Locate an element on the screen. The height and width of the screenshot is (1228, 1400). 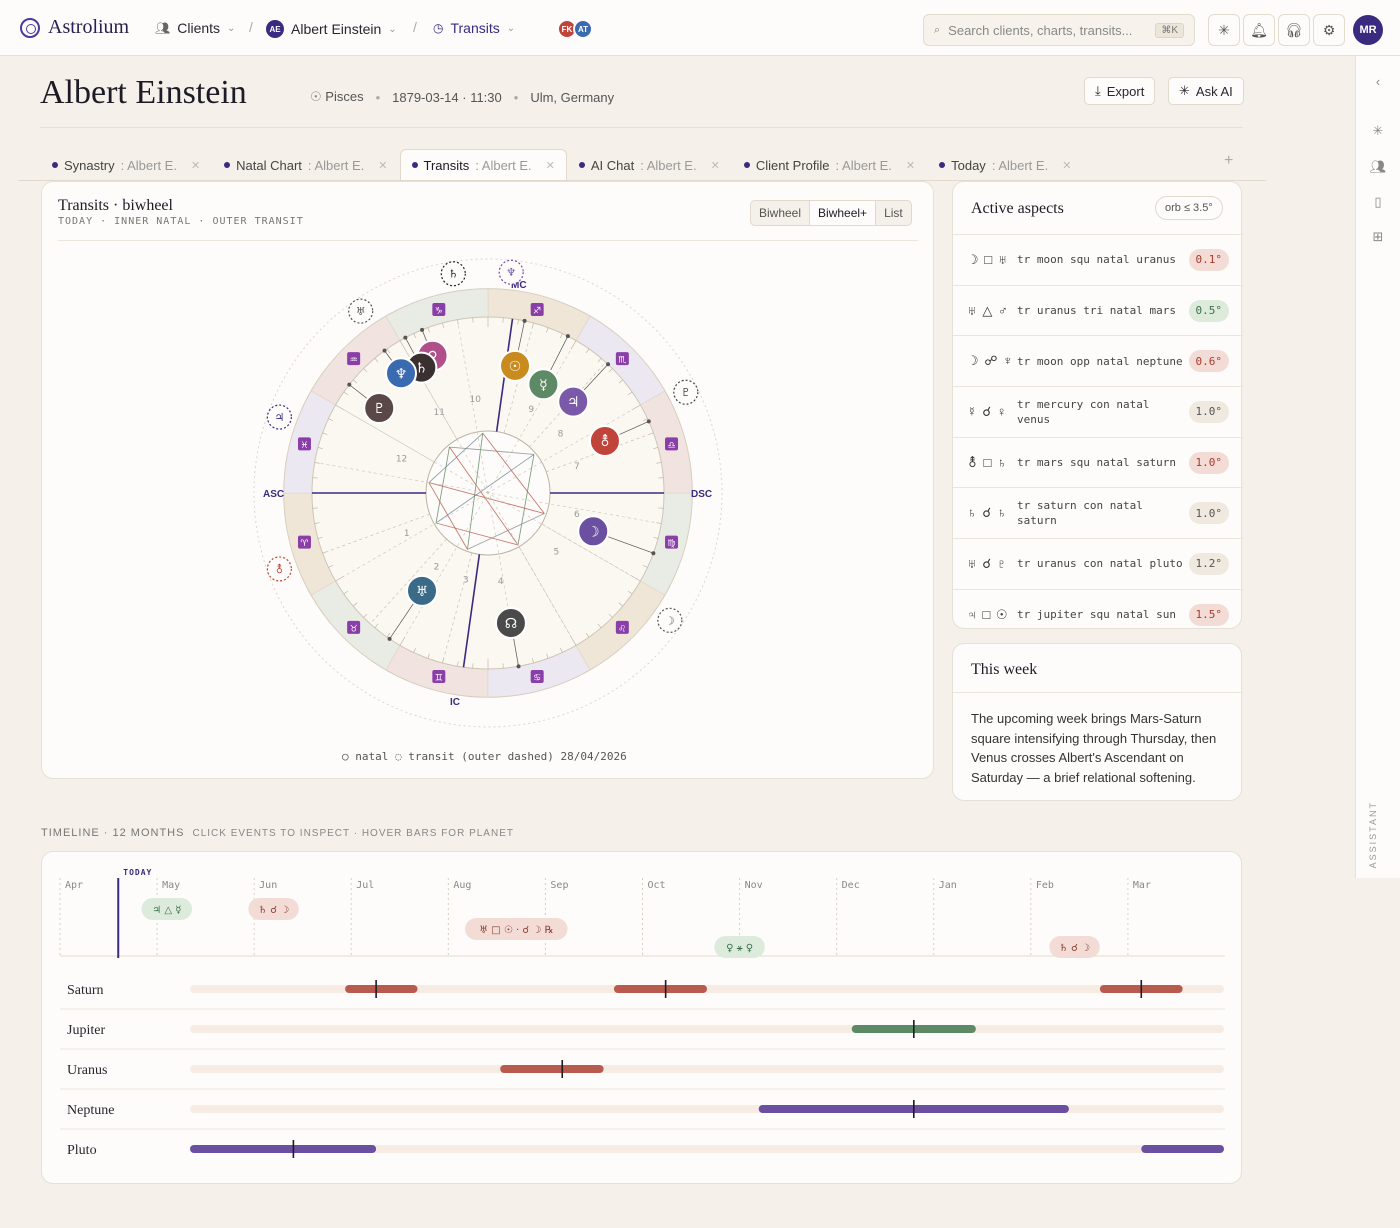
aspect-row: ☿ ☌ ♀ tr mercury con natal venus 1.0° is located at coordinates (1098, 411).